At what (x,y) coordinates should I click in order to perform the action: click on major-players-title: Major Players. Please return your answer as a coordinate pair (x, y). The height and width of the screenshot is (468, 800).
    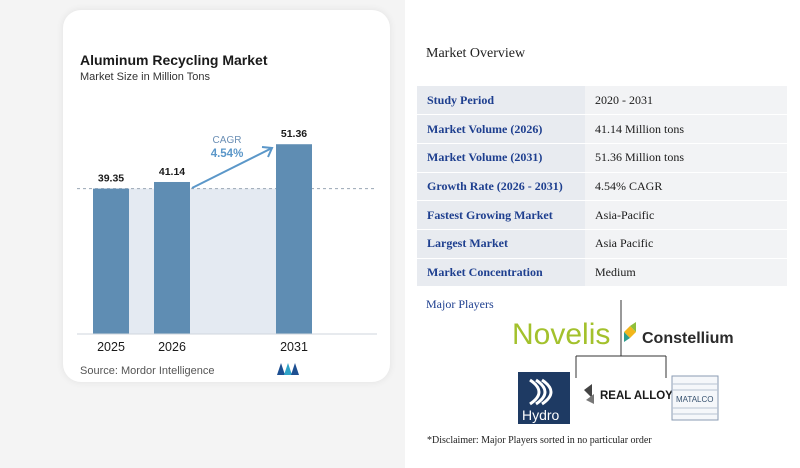
    Looking at the image, I should click on (460, 304).